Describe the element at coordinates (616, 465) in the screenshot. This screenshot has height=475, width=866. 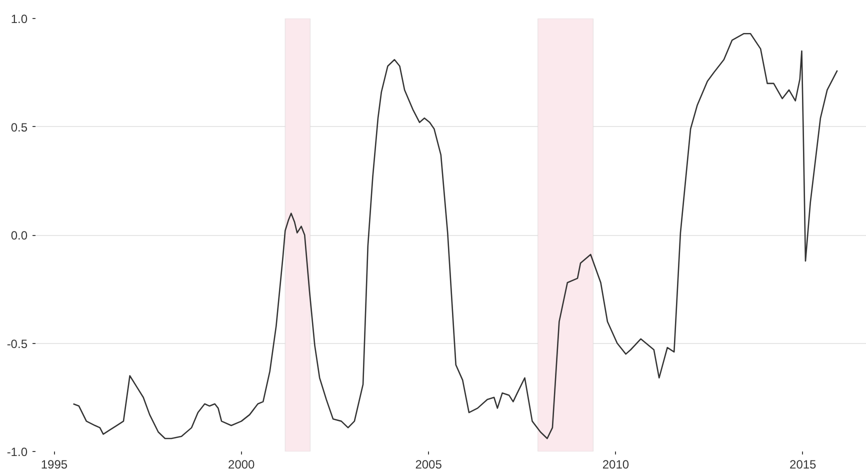
I see `x-tick-label: 2010` at that location.